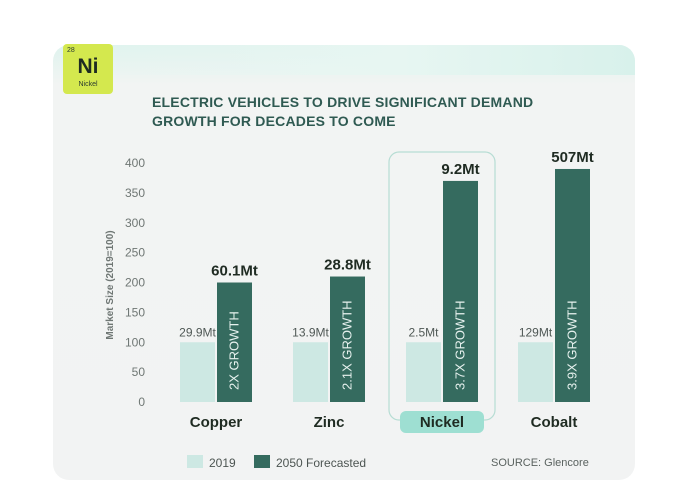 The width and height of the screenshot is (687, 486). What do you see at coordinates (195, 461) in the screenshot?
I see `legend-swatch-2019` at bounding box center [195, 461].